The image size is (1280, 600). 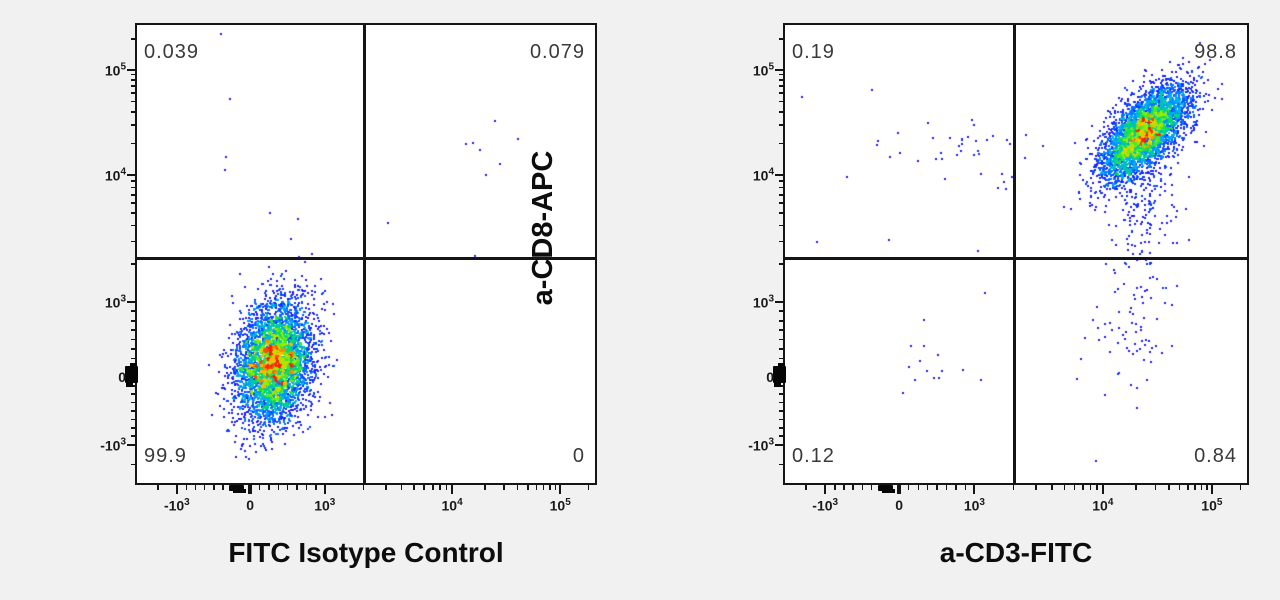 What do you see at coordinates (250, 505) in the screenshot?
I see `x-tick-label: 0` at bounding box center [250, 505].